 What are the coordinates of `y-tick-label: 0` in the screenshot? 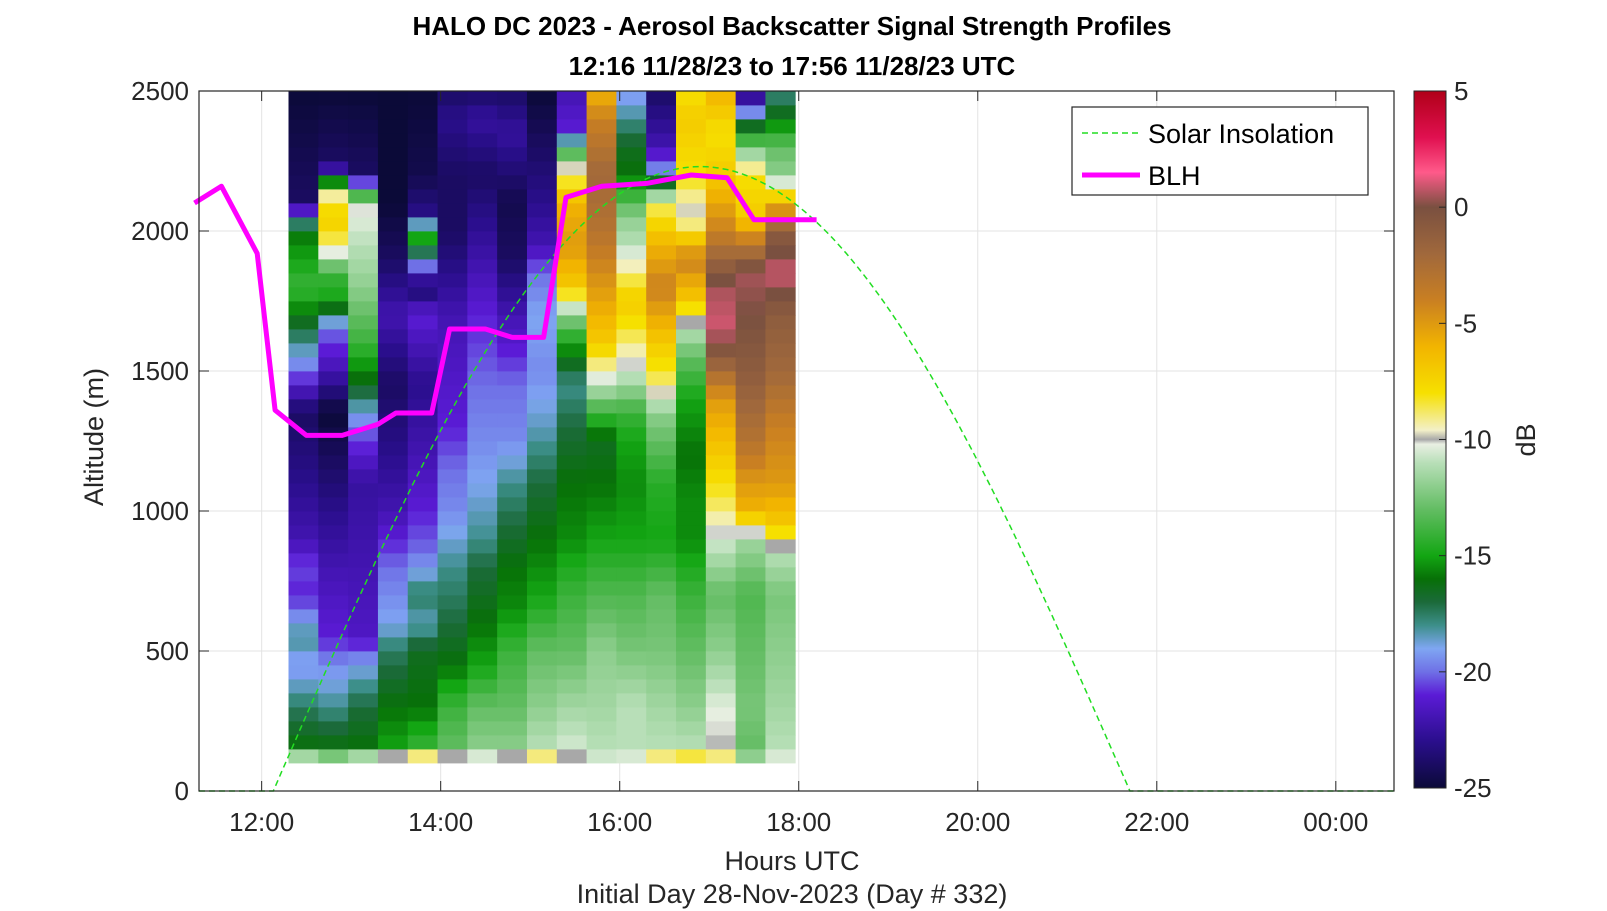 It's located at (182, 791).